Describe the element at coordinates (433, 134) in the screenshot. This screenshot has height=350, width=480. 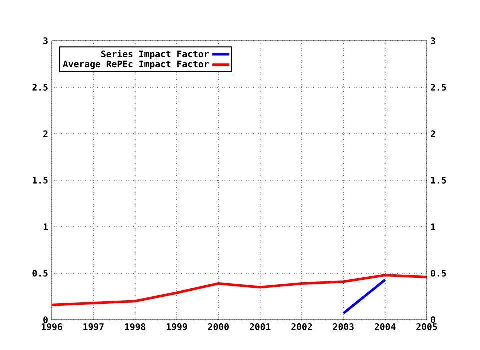
I see `y2-tick-label: 2` at that location.